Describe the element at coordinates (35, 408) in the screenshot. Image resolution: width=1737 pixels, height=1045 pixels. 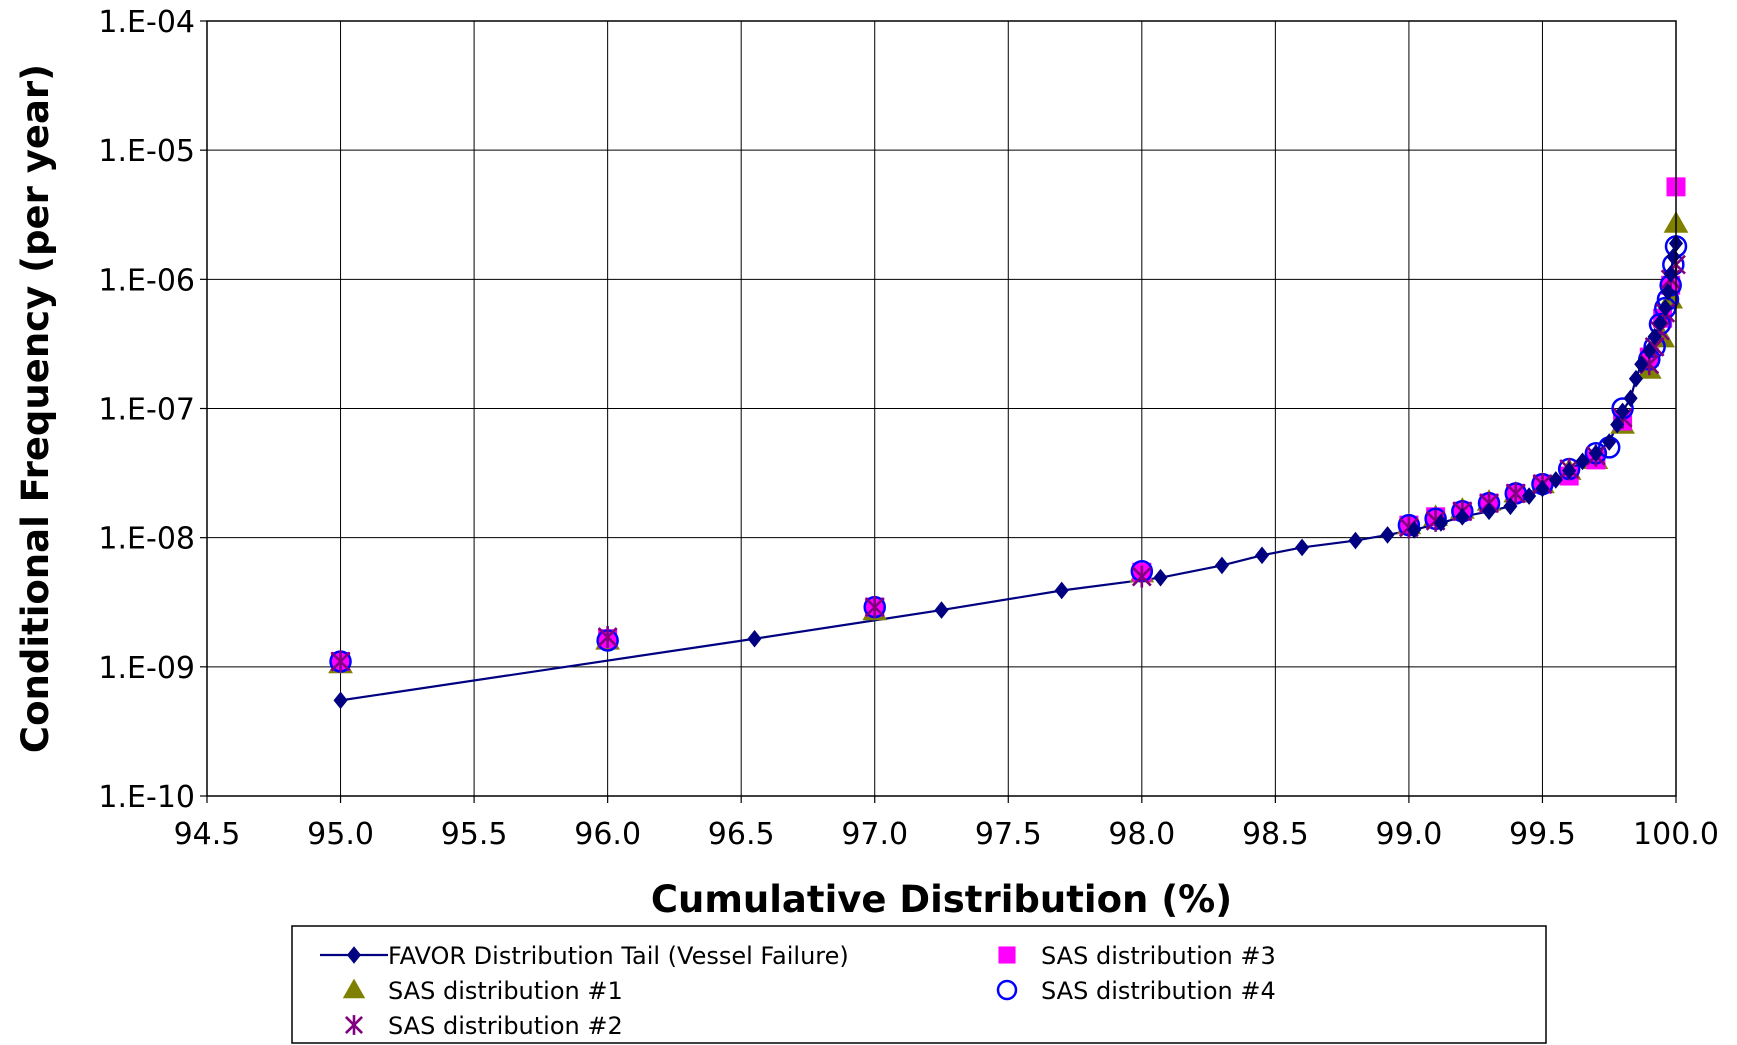
I see `y-axis-title: Conditional Frequency (per year)` at that location.